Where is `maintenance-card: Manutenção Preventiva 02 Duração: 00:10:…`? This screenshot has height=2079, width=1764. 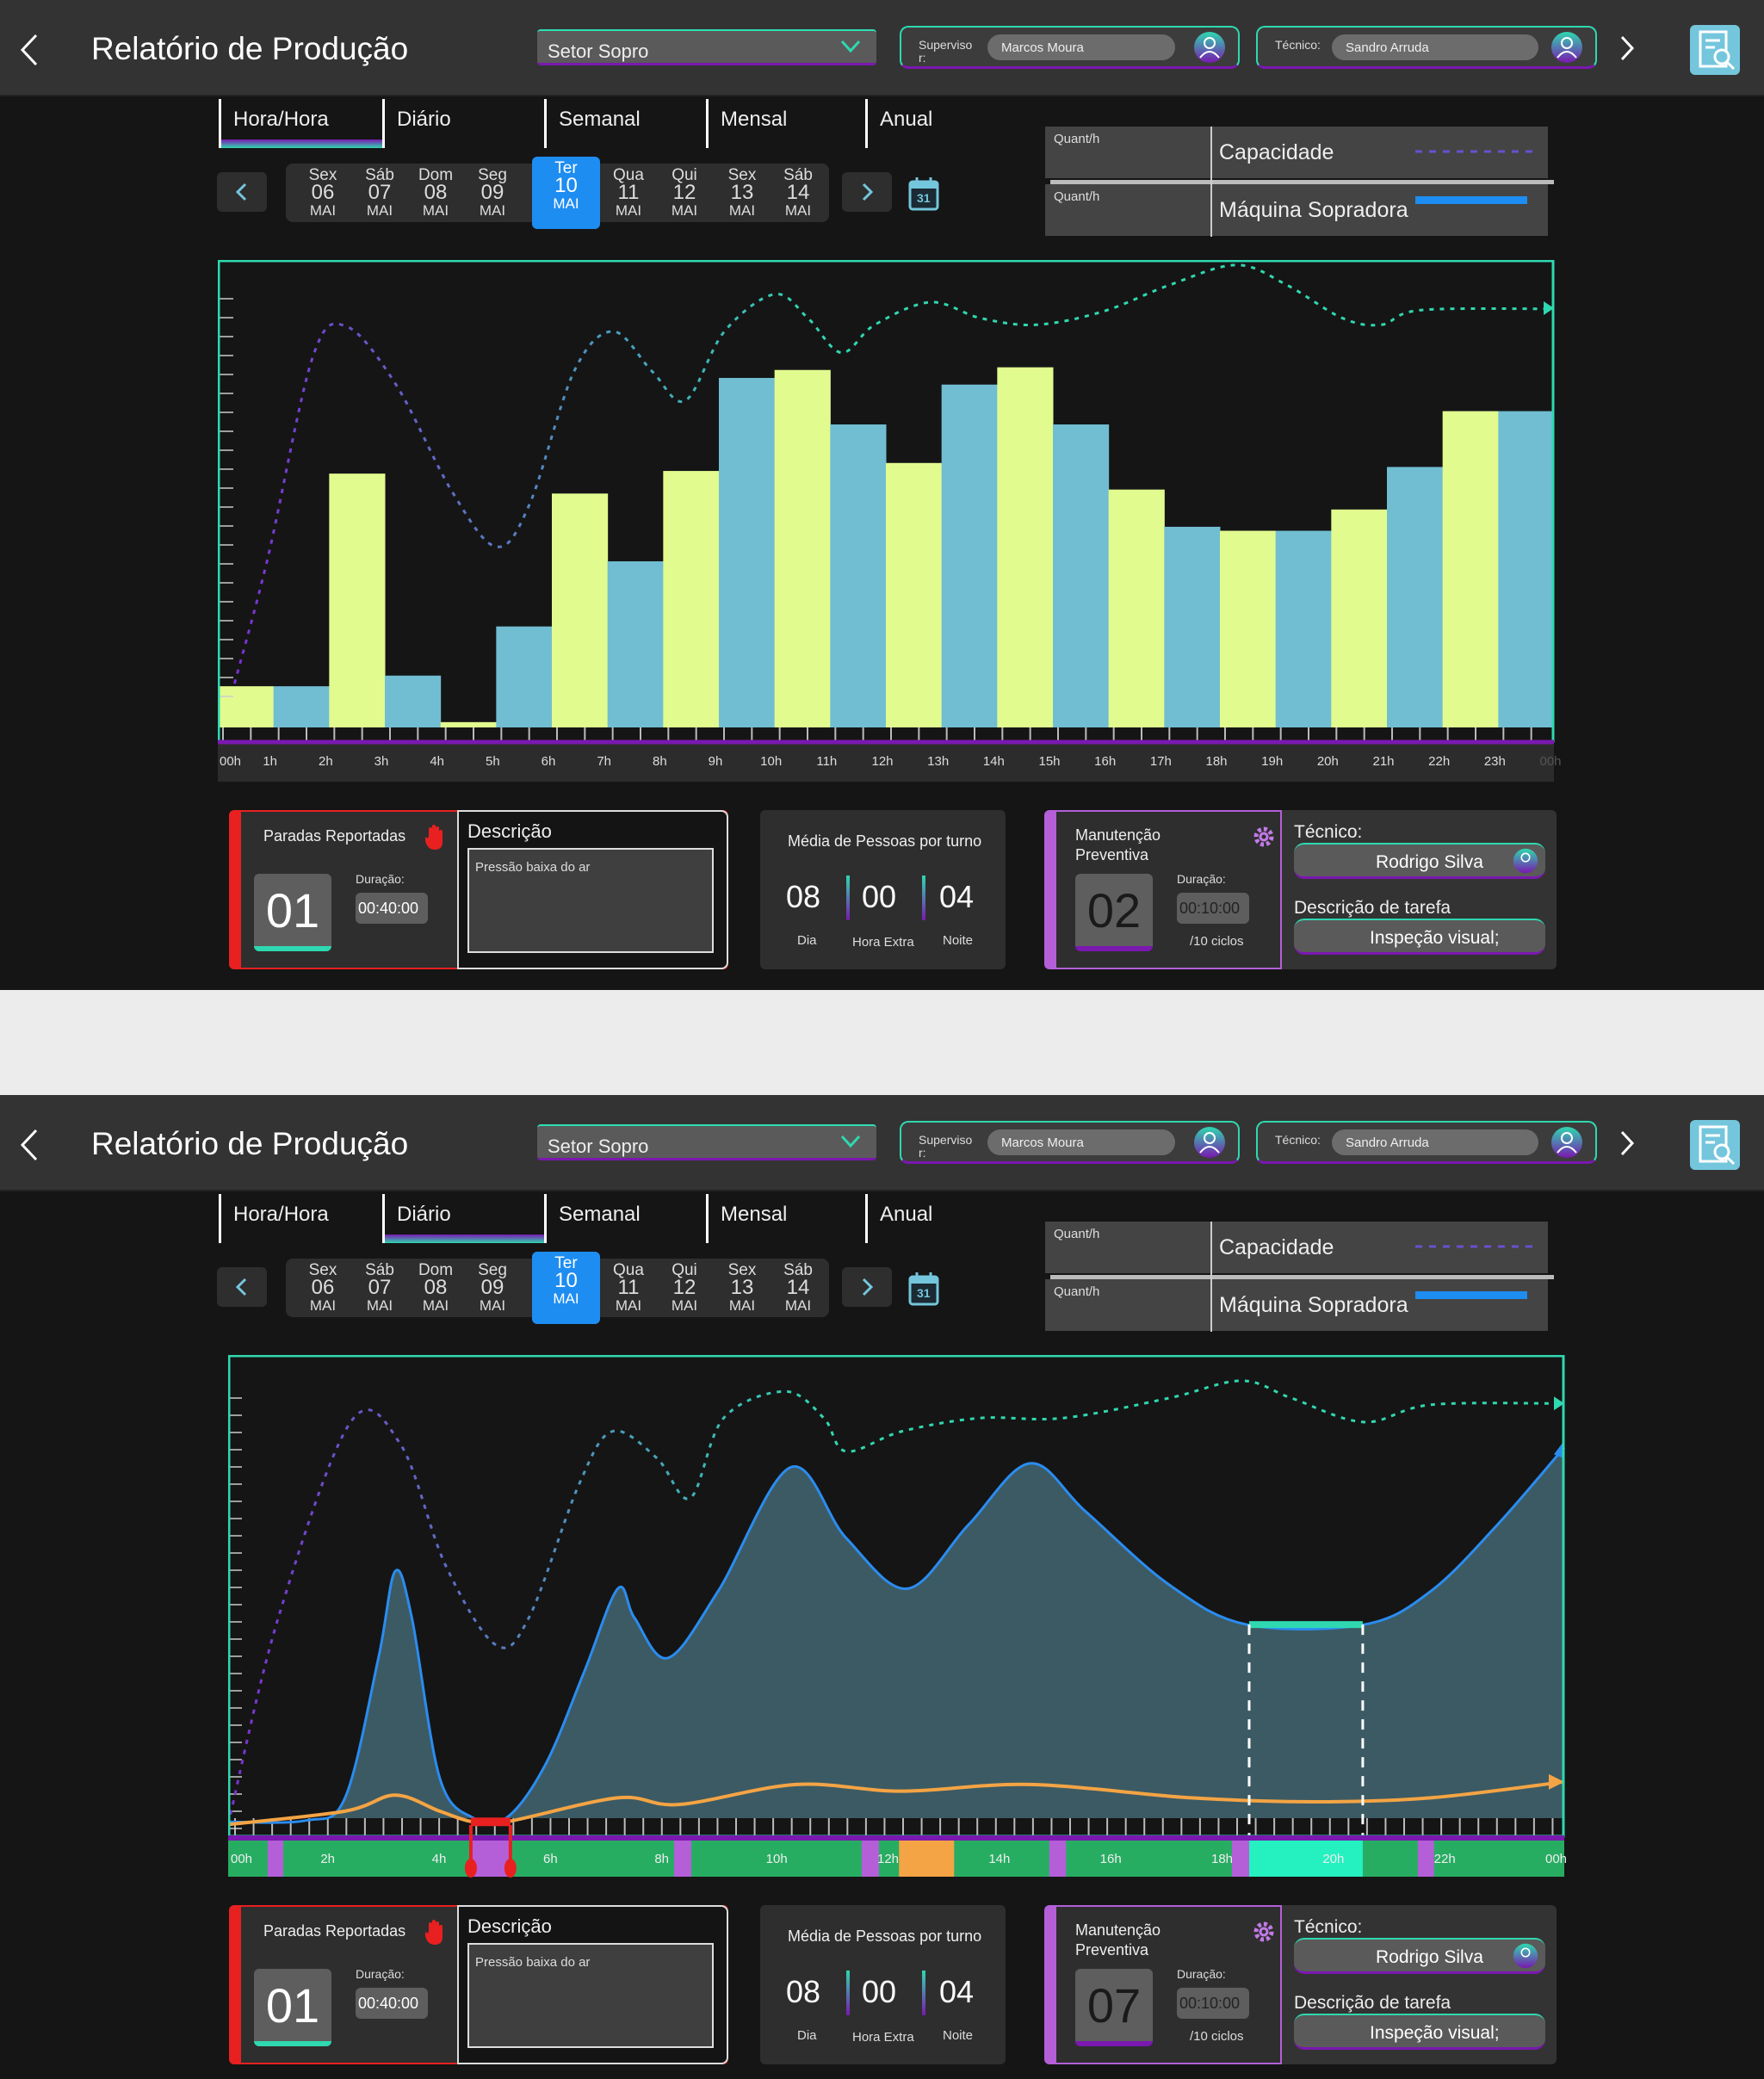 maintenance-card: Manutenção Preventiva 02 Duração: 00:10:… is located at coordinates (1300, 889).